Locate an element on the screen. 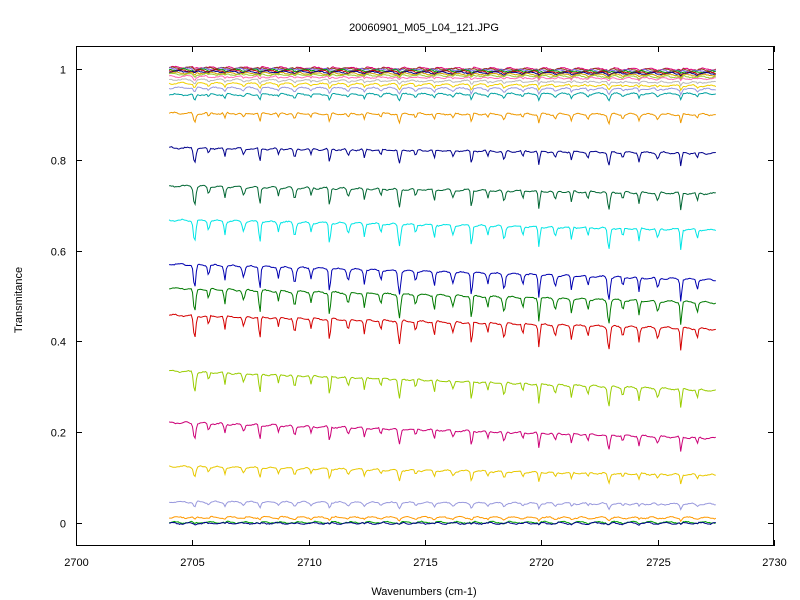 The width and height of the screenshot is (800, 600). y-tick-label: 0.4 is located at coordinates (58, 343).